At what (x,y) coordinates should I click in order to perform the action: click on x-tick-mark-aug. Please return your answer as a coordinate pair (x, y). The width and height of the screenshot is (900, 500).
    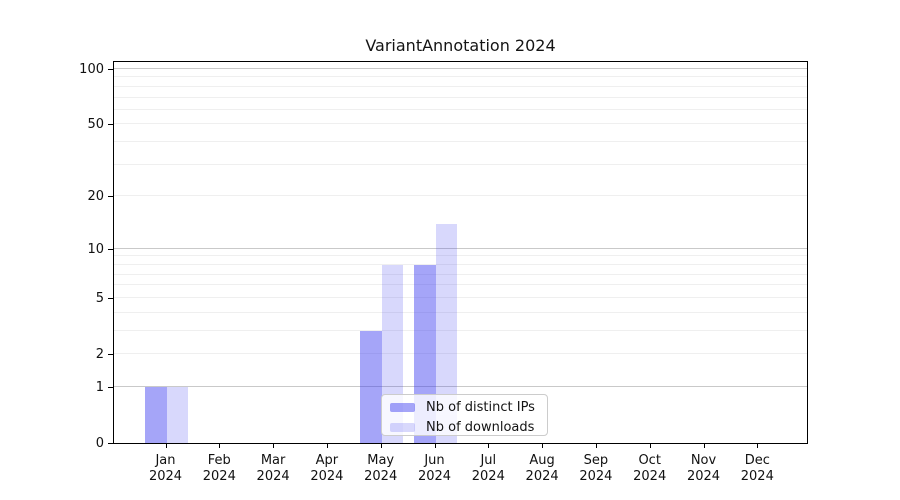
    Looking at the image, I should click on (543, 446).